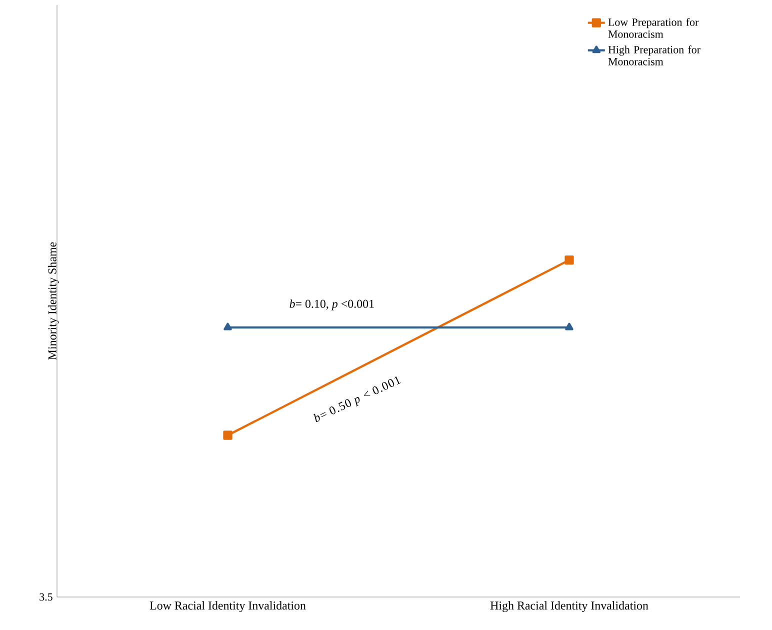 The image size is (772, 630). I want to click on text: 3.5, so click(46, 597).